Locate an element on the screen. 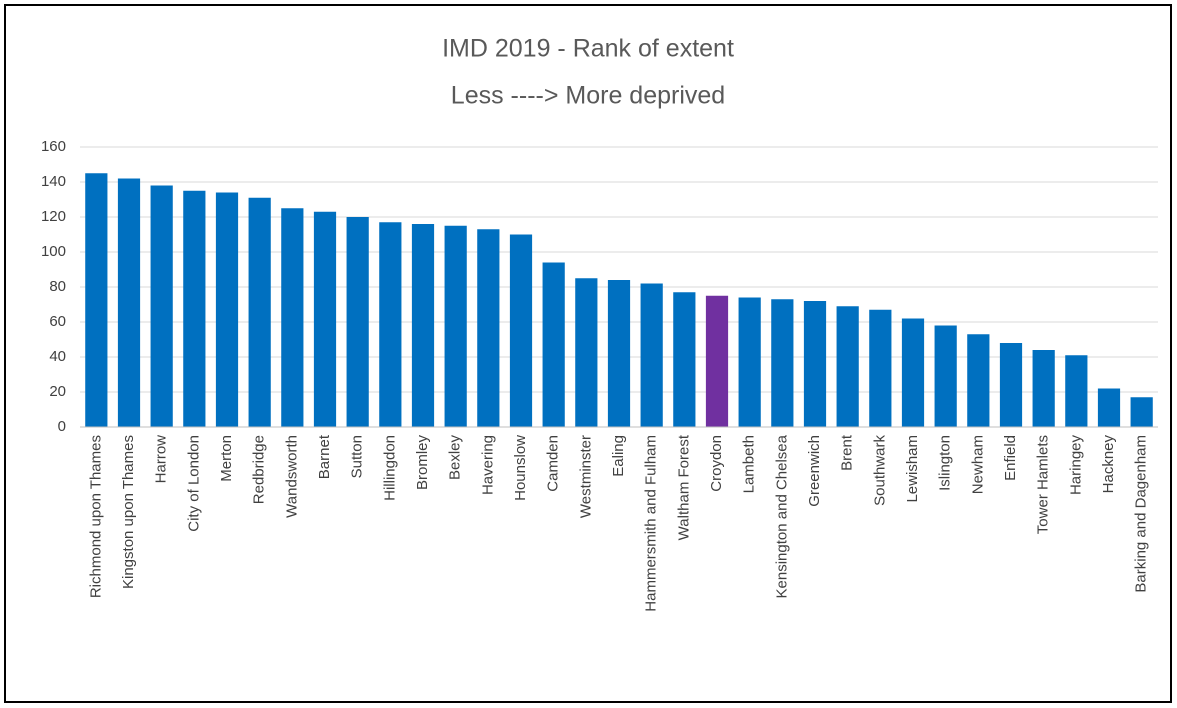 Image resolution: width=1177 pixels, height=708 pixels. x-tick-label: Hillingdon is located at coordinates (389, 468).